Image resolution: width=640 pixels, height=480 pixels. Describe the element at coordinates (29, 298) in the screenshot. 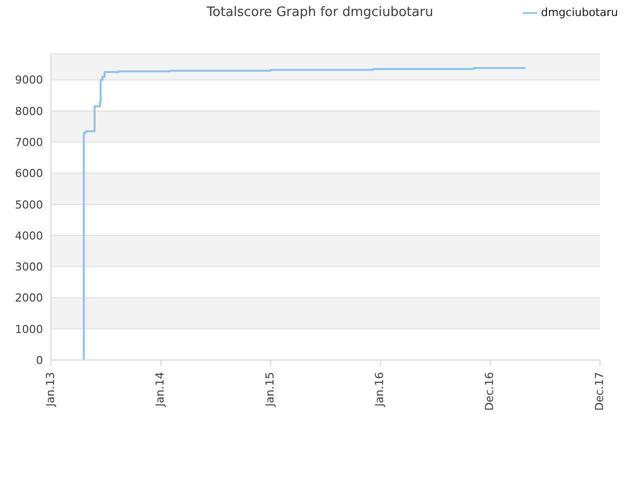

I see `y-tick-label: 2000` at that location.